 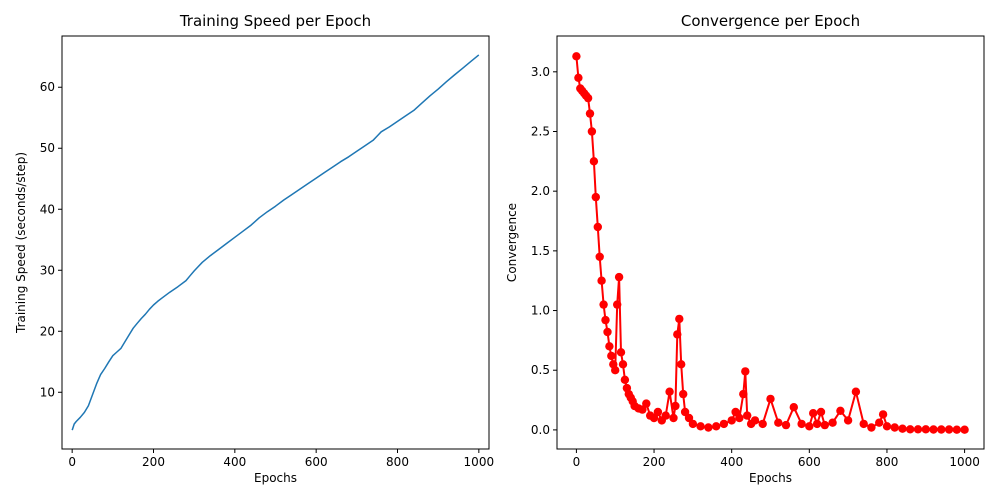 I want to click on y-tick-label: 0.5, so click(x=540, y=370).